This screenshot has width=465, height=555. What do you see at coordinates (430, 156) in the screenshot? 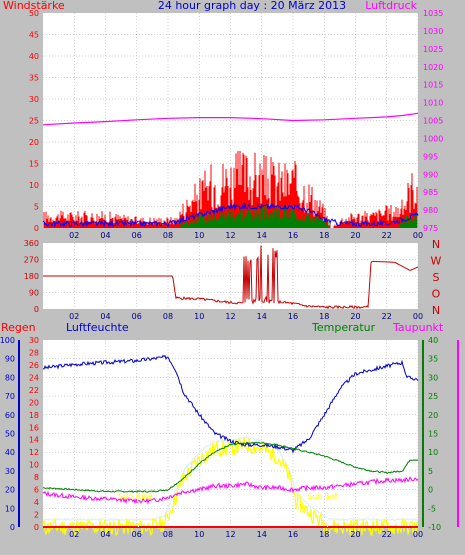
I see `pressure-tick-label: 995` at bounding box center [430, 156].